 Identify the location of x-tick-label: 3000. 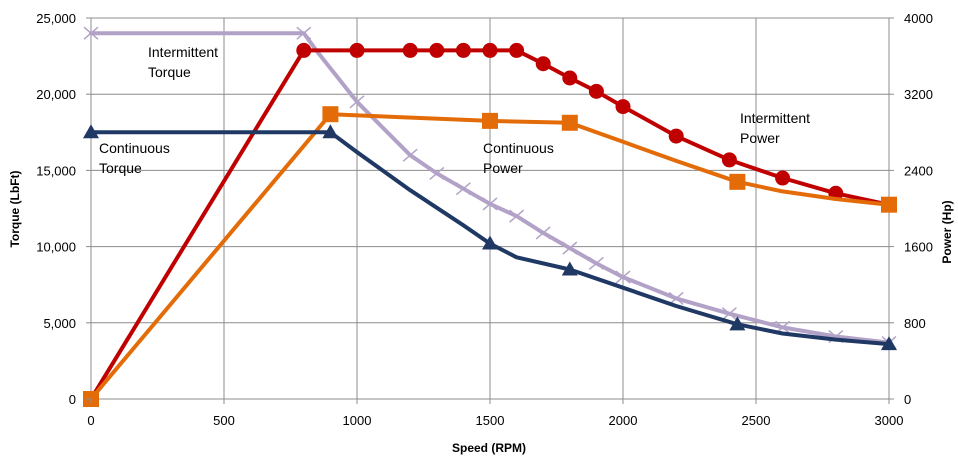
(889, 420).